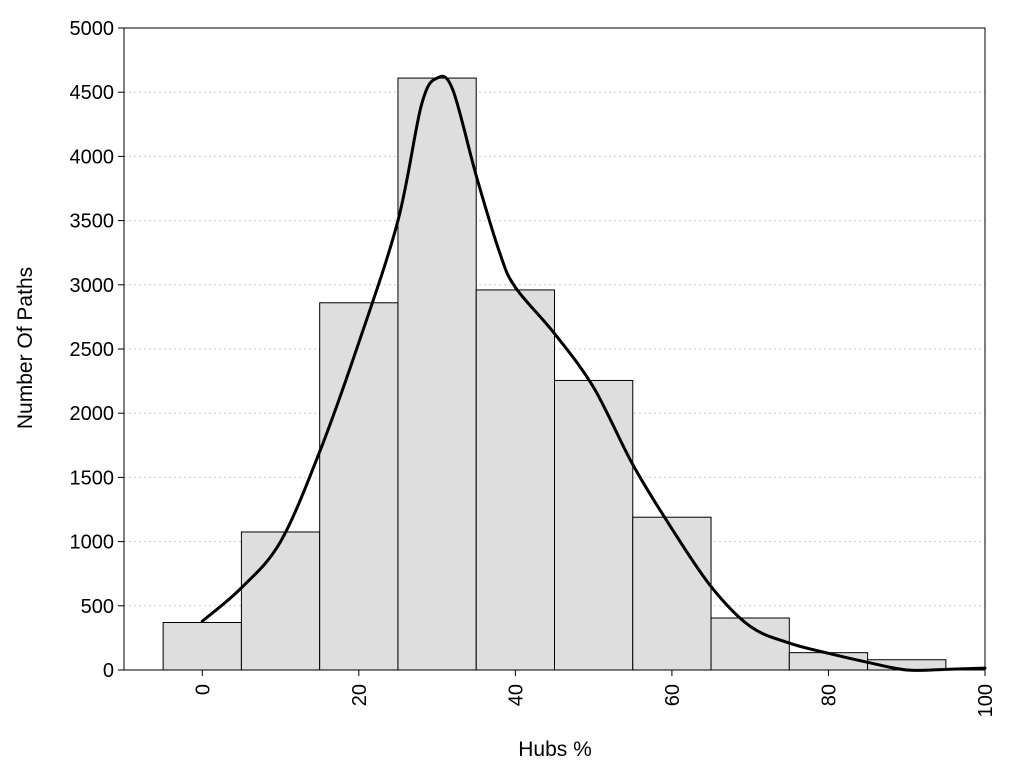  Describe the element at coordinates (25, 348) in the screenshot. I see `y-axis-title: Number Of Paths` at that location.